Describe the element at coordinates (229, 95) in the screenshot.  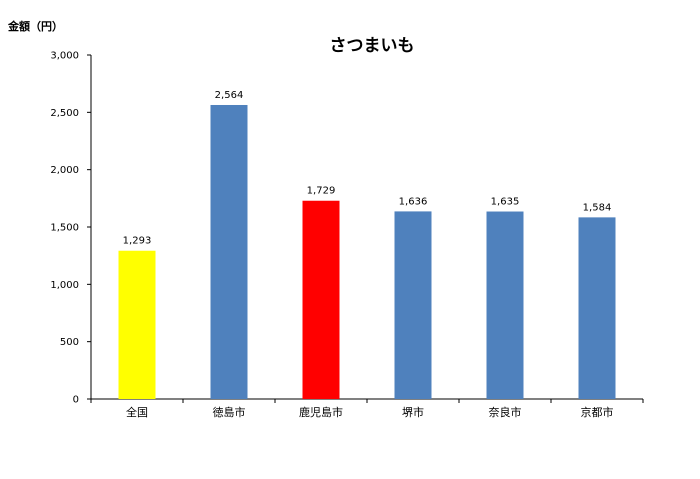
I see `data-label: 2,564` at that location.